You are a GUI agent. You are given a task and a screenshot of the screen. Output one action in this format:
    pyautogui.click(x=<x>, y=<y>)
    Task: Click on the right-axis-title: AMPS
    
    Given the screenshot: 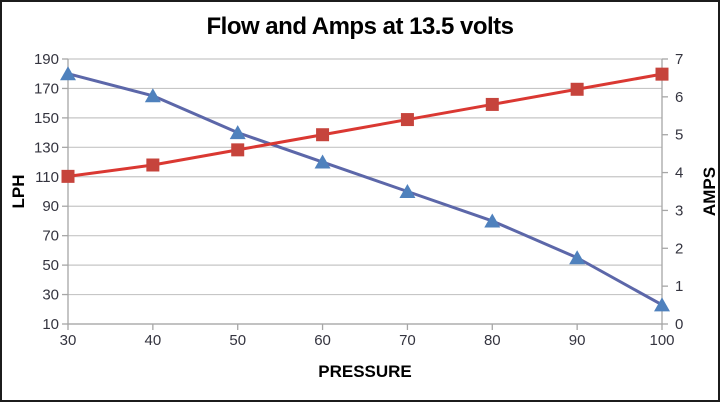 What is the action you would take?
    pyautogui.click(x=709, y=191)
    